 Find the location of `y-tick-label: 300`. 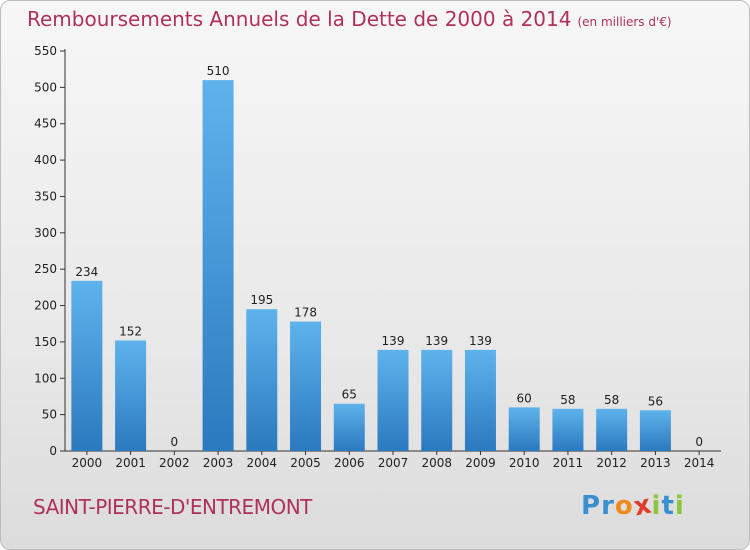

y-tick-label: 300 is located at coordinates (45, 233).